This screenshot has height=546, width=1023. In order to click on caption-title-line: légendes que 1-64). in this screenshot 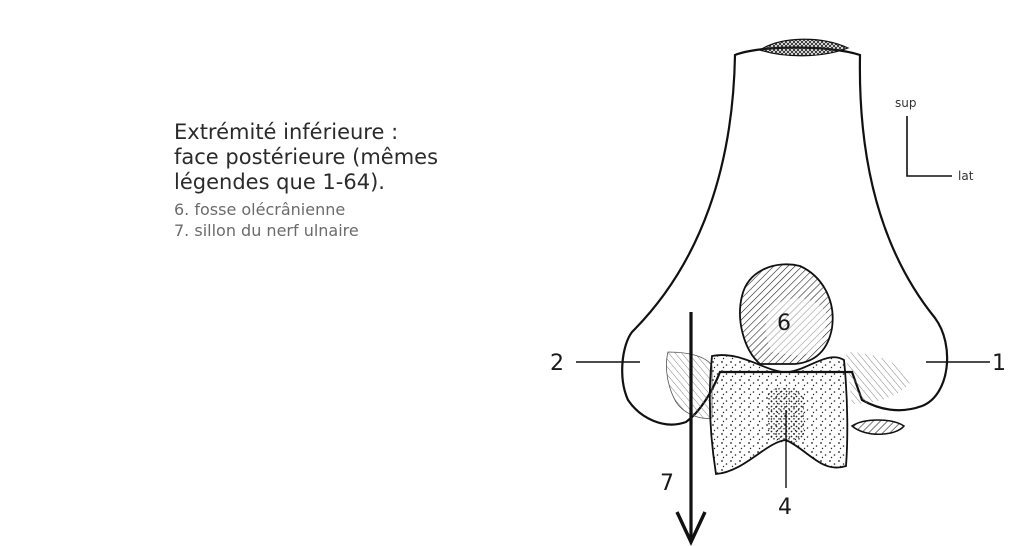, I will do `click(279, 182)`.